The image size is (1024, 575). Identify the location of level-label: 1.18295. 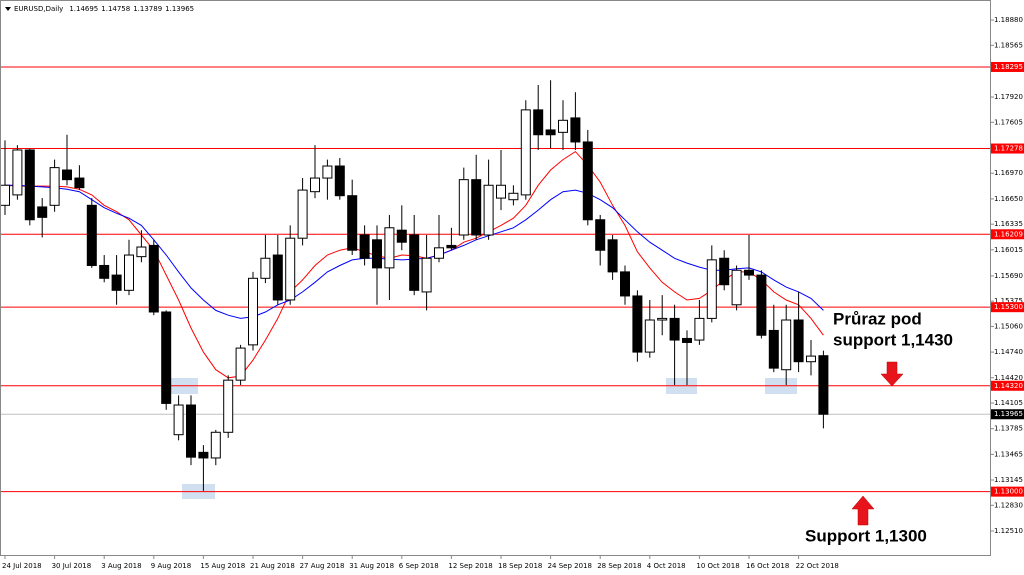
(1008, 67).